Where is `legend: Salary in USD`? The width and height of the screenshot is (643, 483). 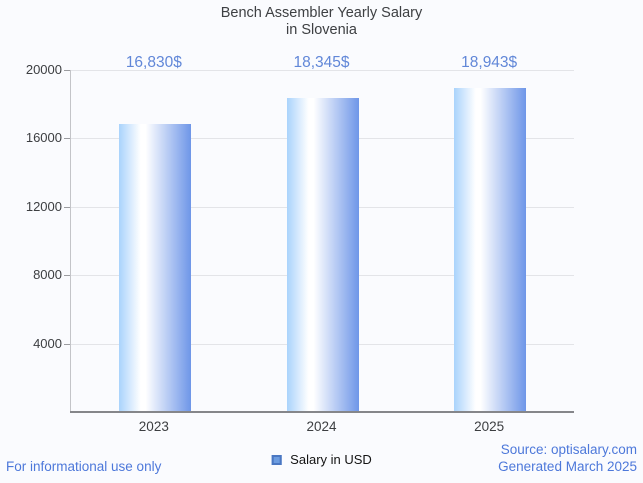
legend: Salary in USD is located at coordinates (321, 459).